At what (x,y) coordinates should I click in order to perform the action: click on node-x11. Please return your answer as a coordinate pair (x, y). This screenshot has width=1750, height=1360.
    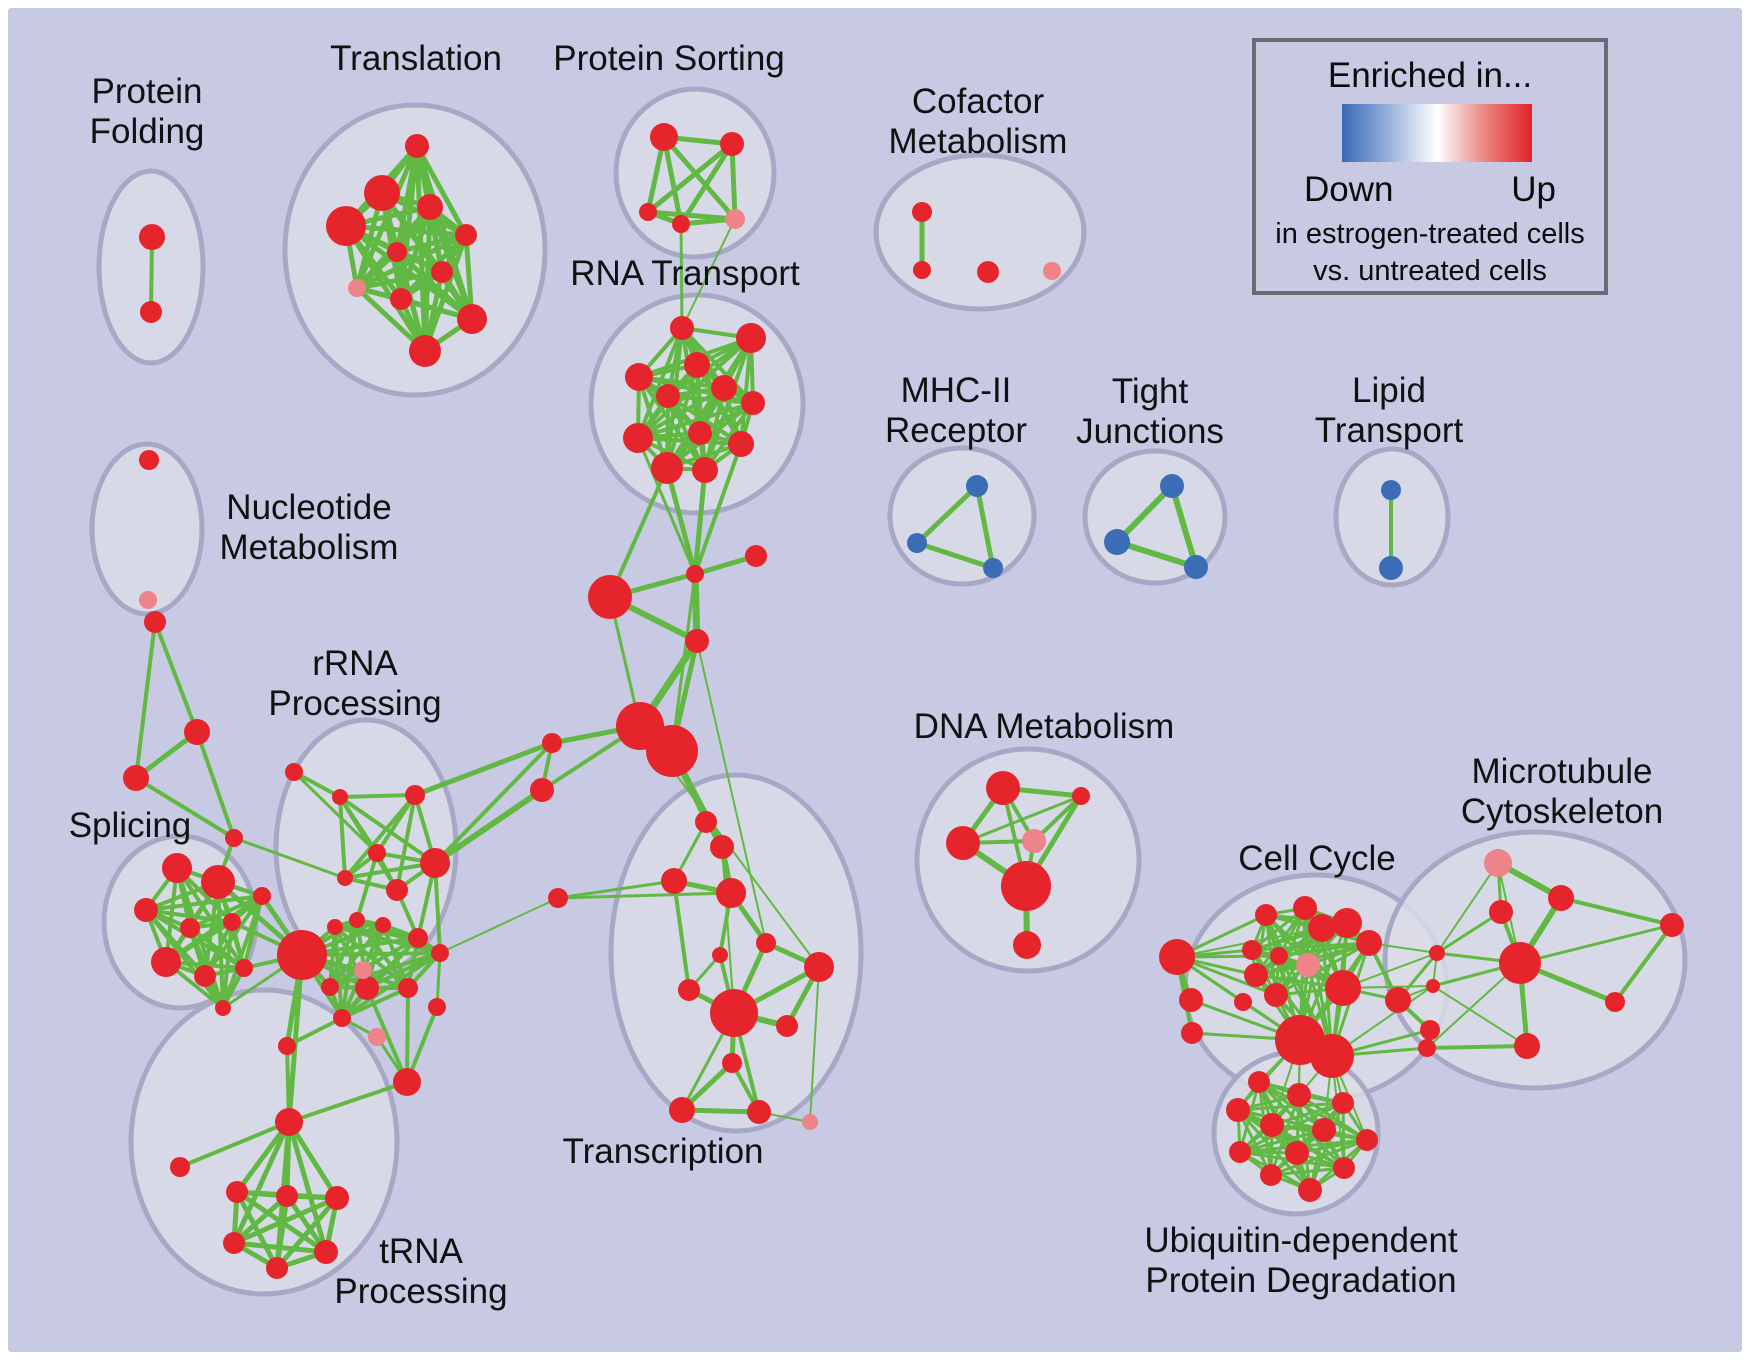
    Looking at the image, I should click on (732, 1063).